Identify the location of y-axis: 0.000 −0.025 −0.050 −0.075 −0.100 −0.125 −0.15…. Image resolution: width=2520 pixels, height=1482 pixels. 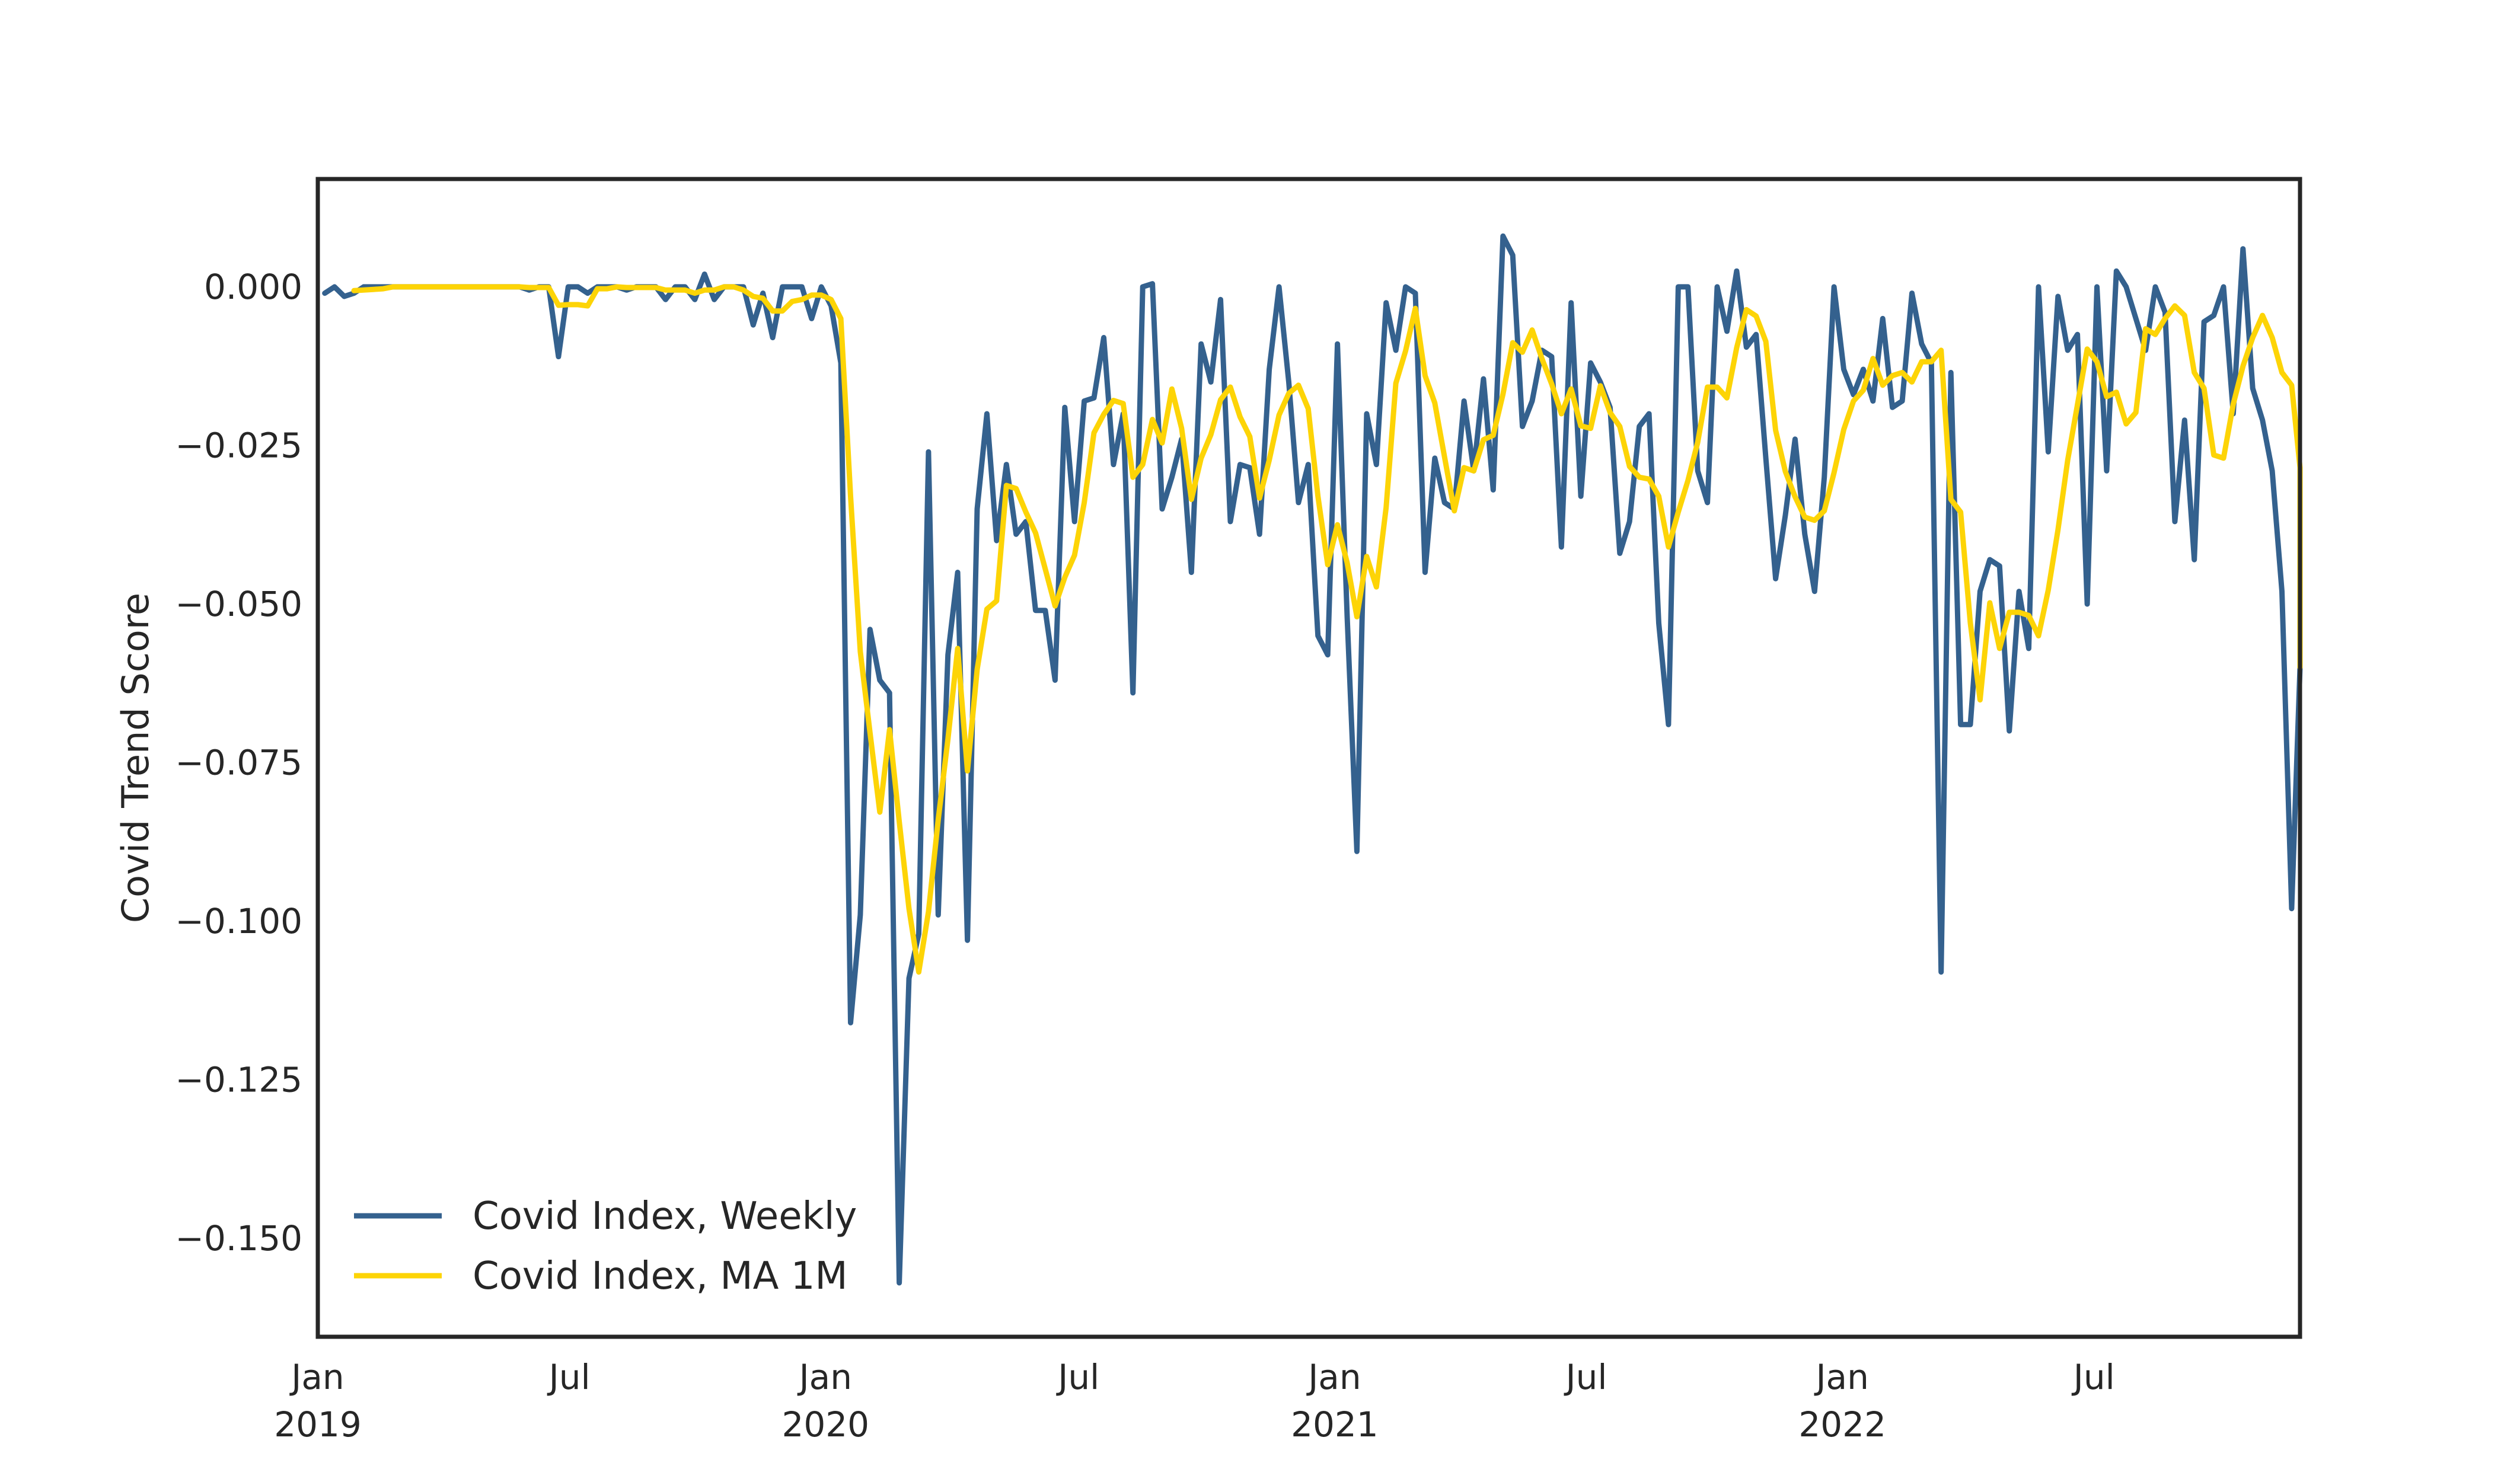
(238, 763).